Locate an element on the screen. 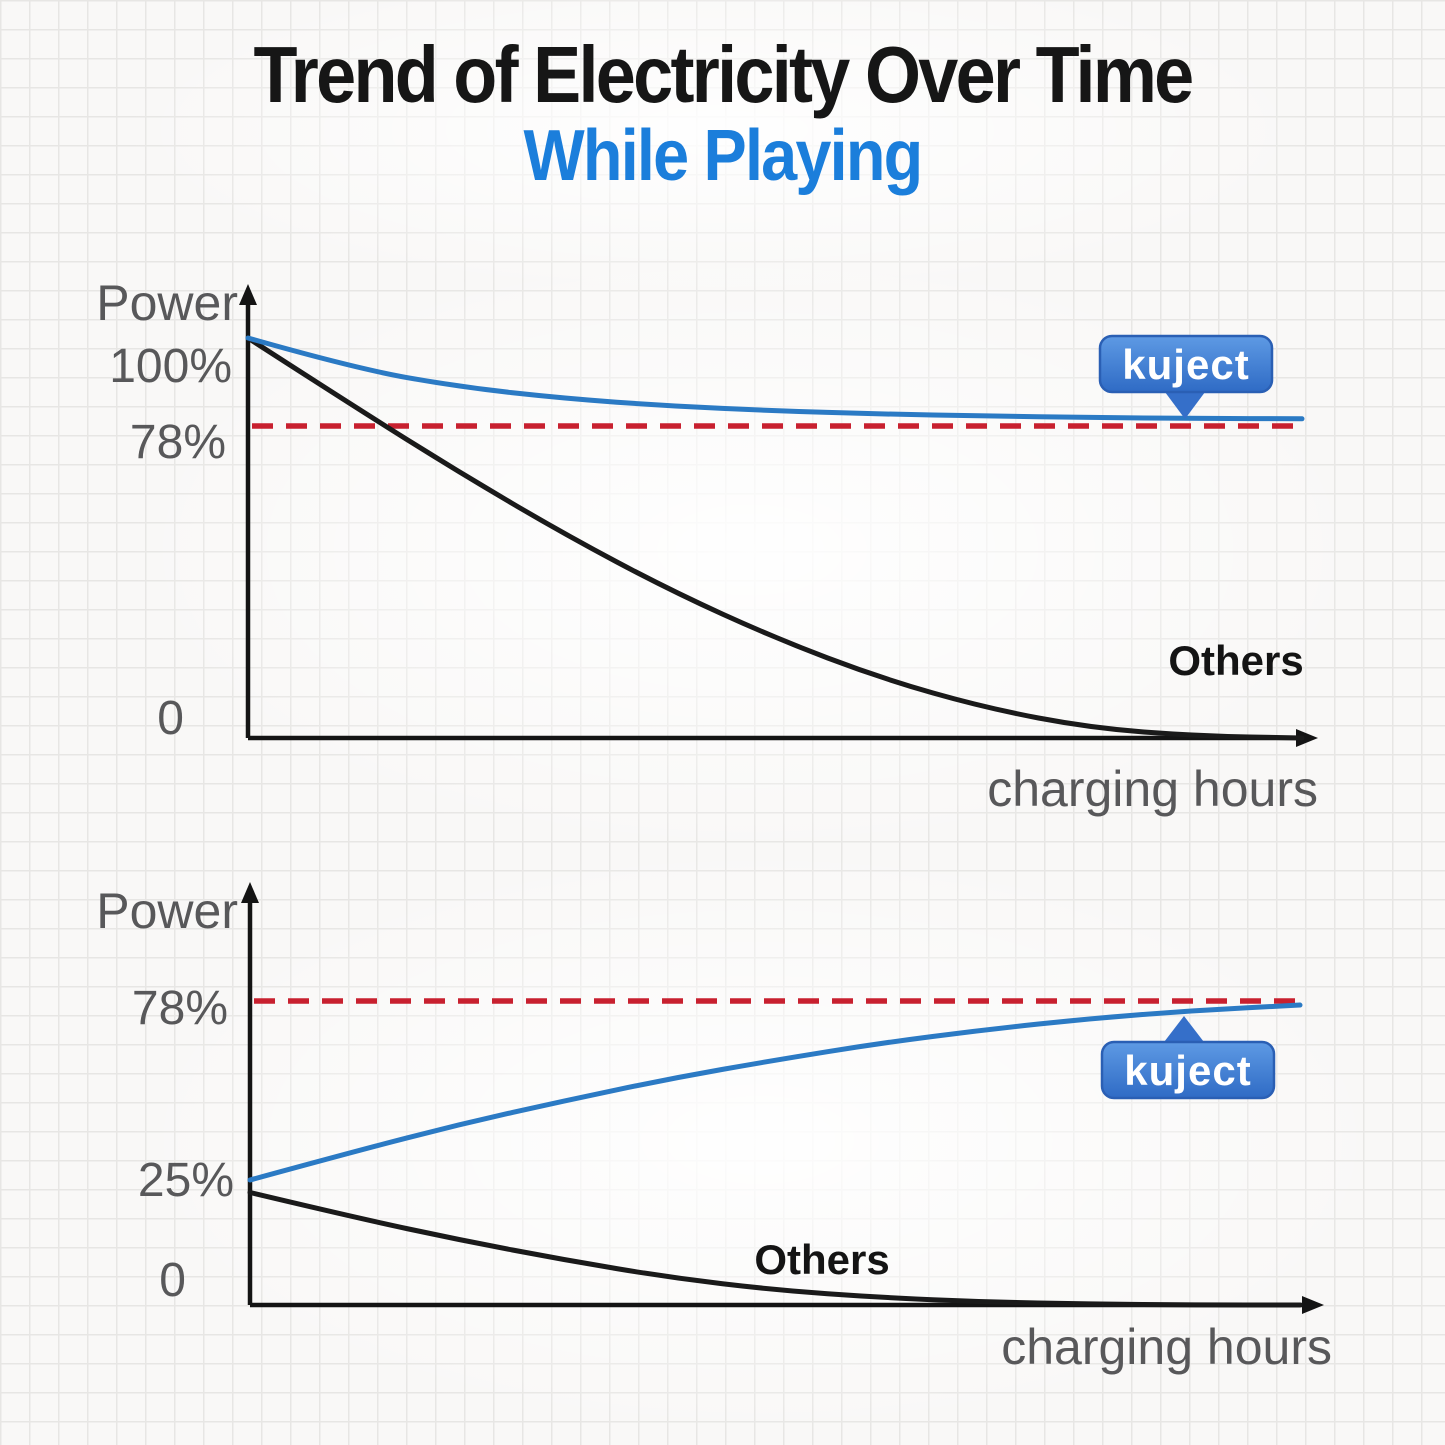 This screenshot has width=1445, height=1445. badge-tail-down-icon is located at coordinates (1185, 403).